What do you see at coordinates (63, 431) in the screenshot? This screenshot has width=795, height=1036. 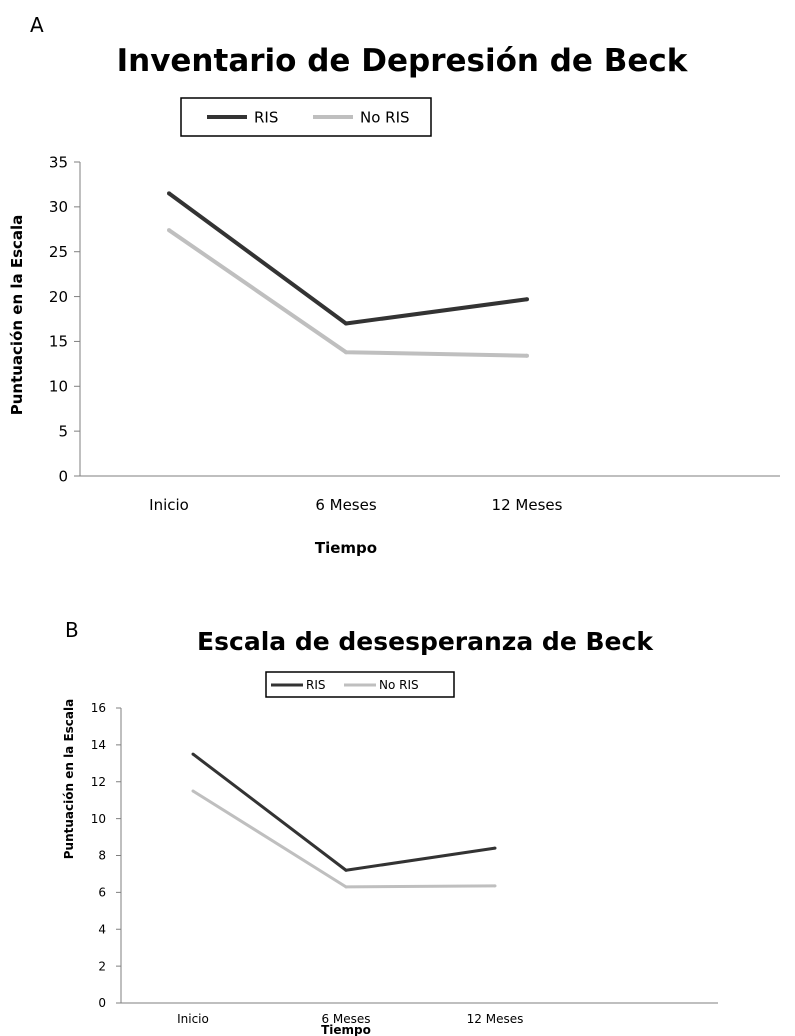 I see `y-tick-label: 5` at bounding box center [63, 431].